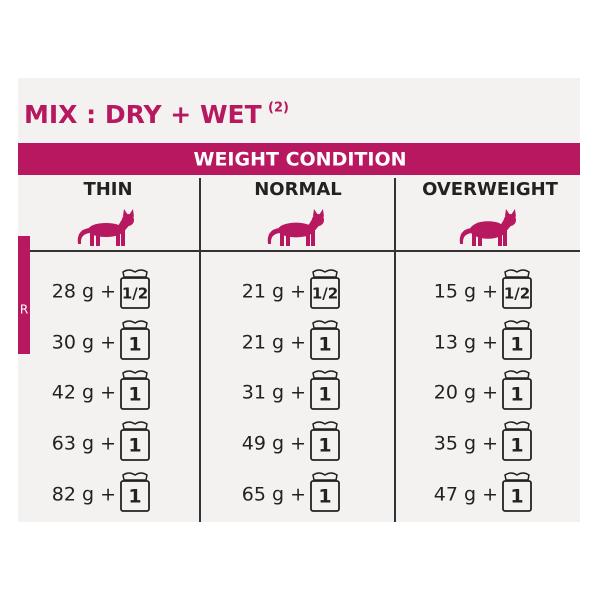  Describe the element at coordinates (490, 189) in the screenshot. I see `column-header: OVERWEIGHT` at that location.